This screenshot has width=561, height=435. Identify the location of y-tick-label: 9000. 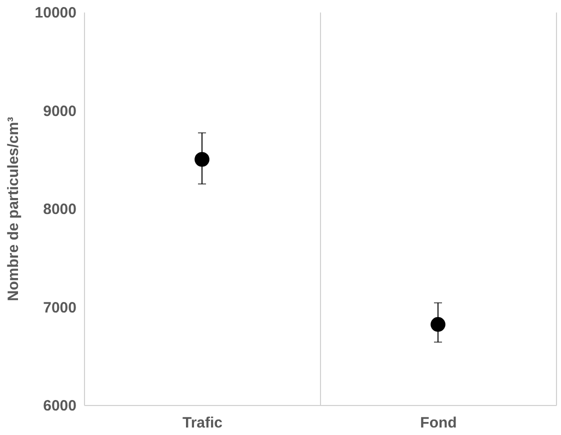
(59, 111).